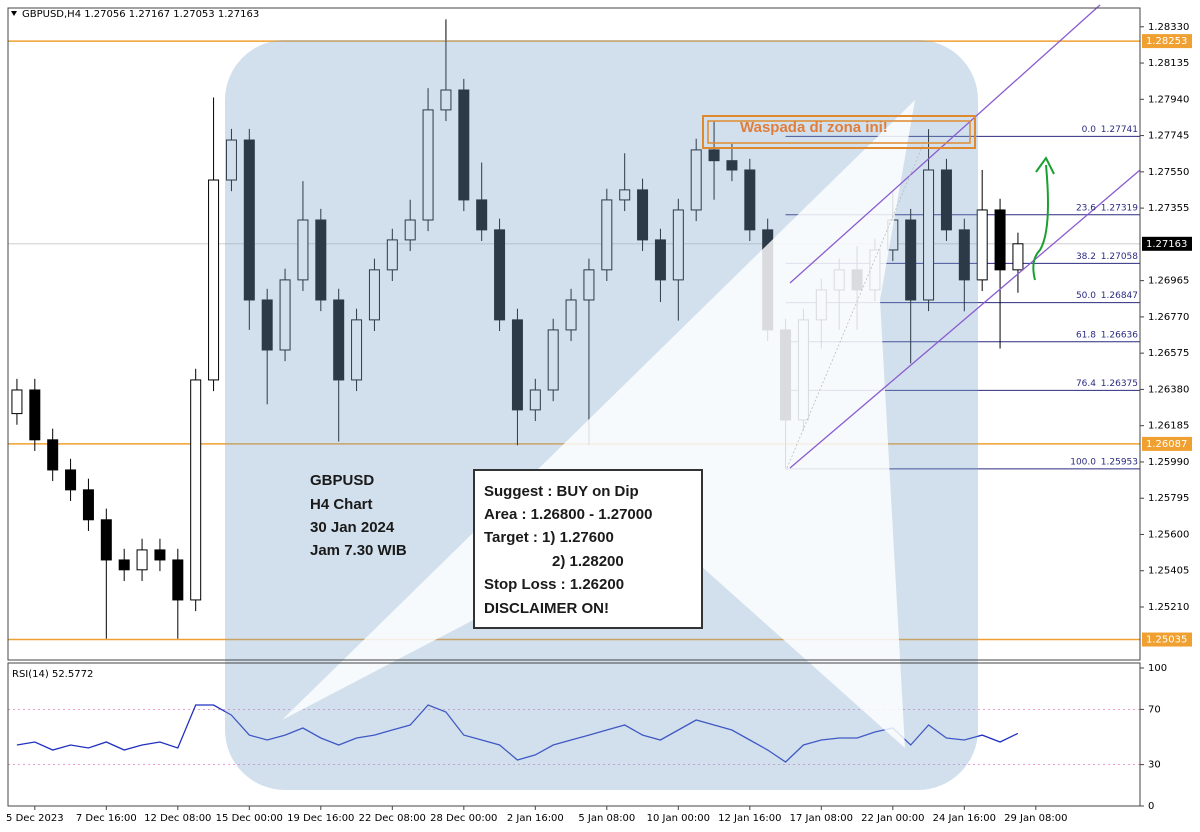 This screenshot has height=832, width=1200. I want to click on price-label: 1.27163, so click(1166, 244).